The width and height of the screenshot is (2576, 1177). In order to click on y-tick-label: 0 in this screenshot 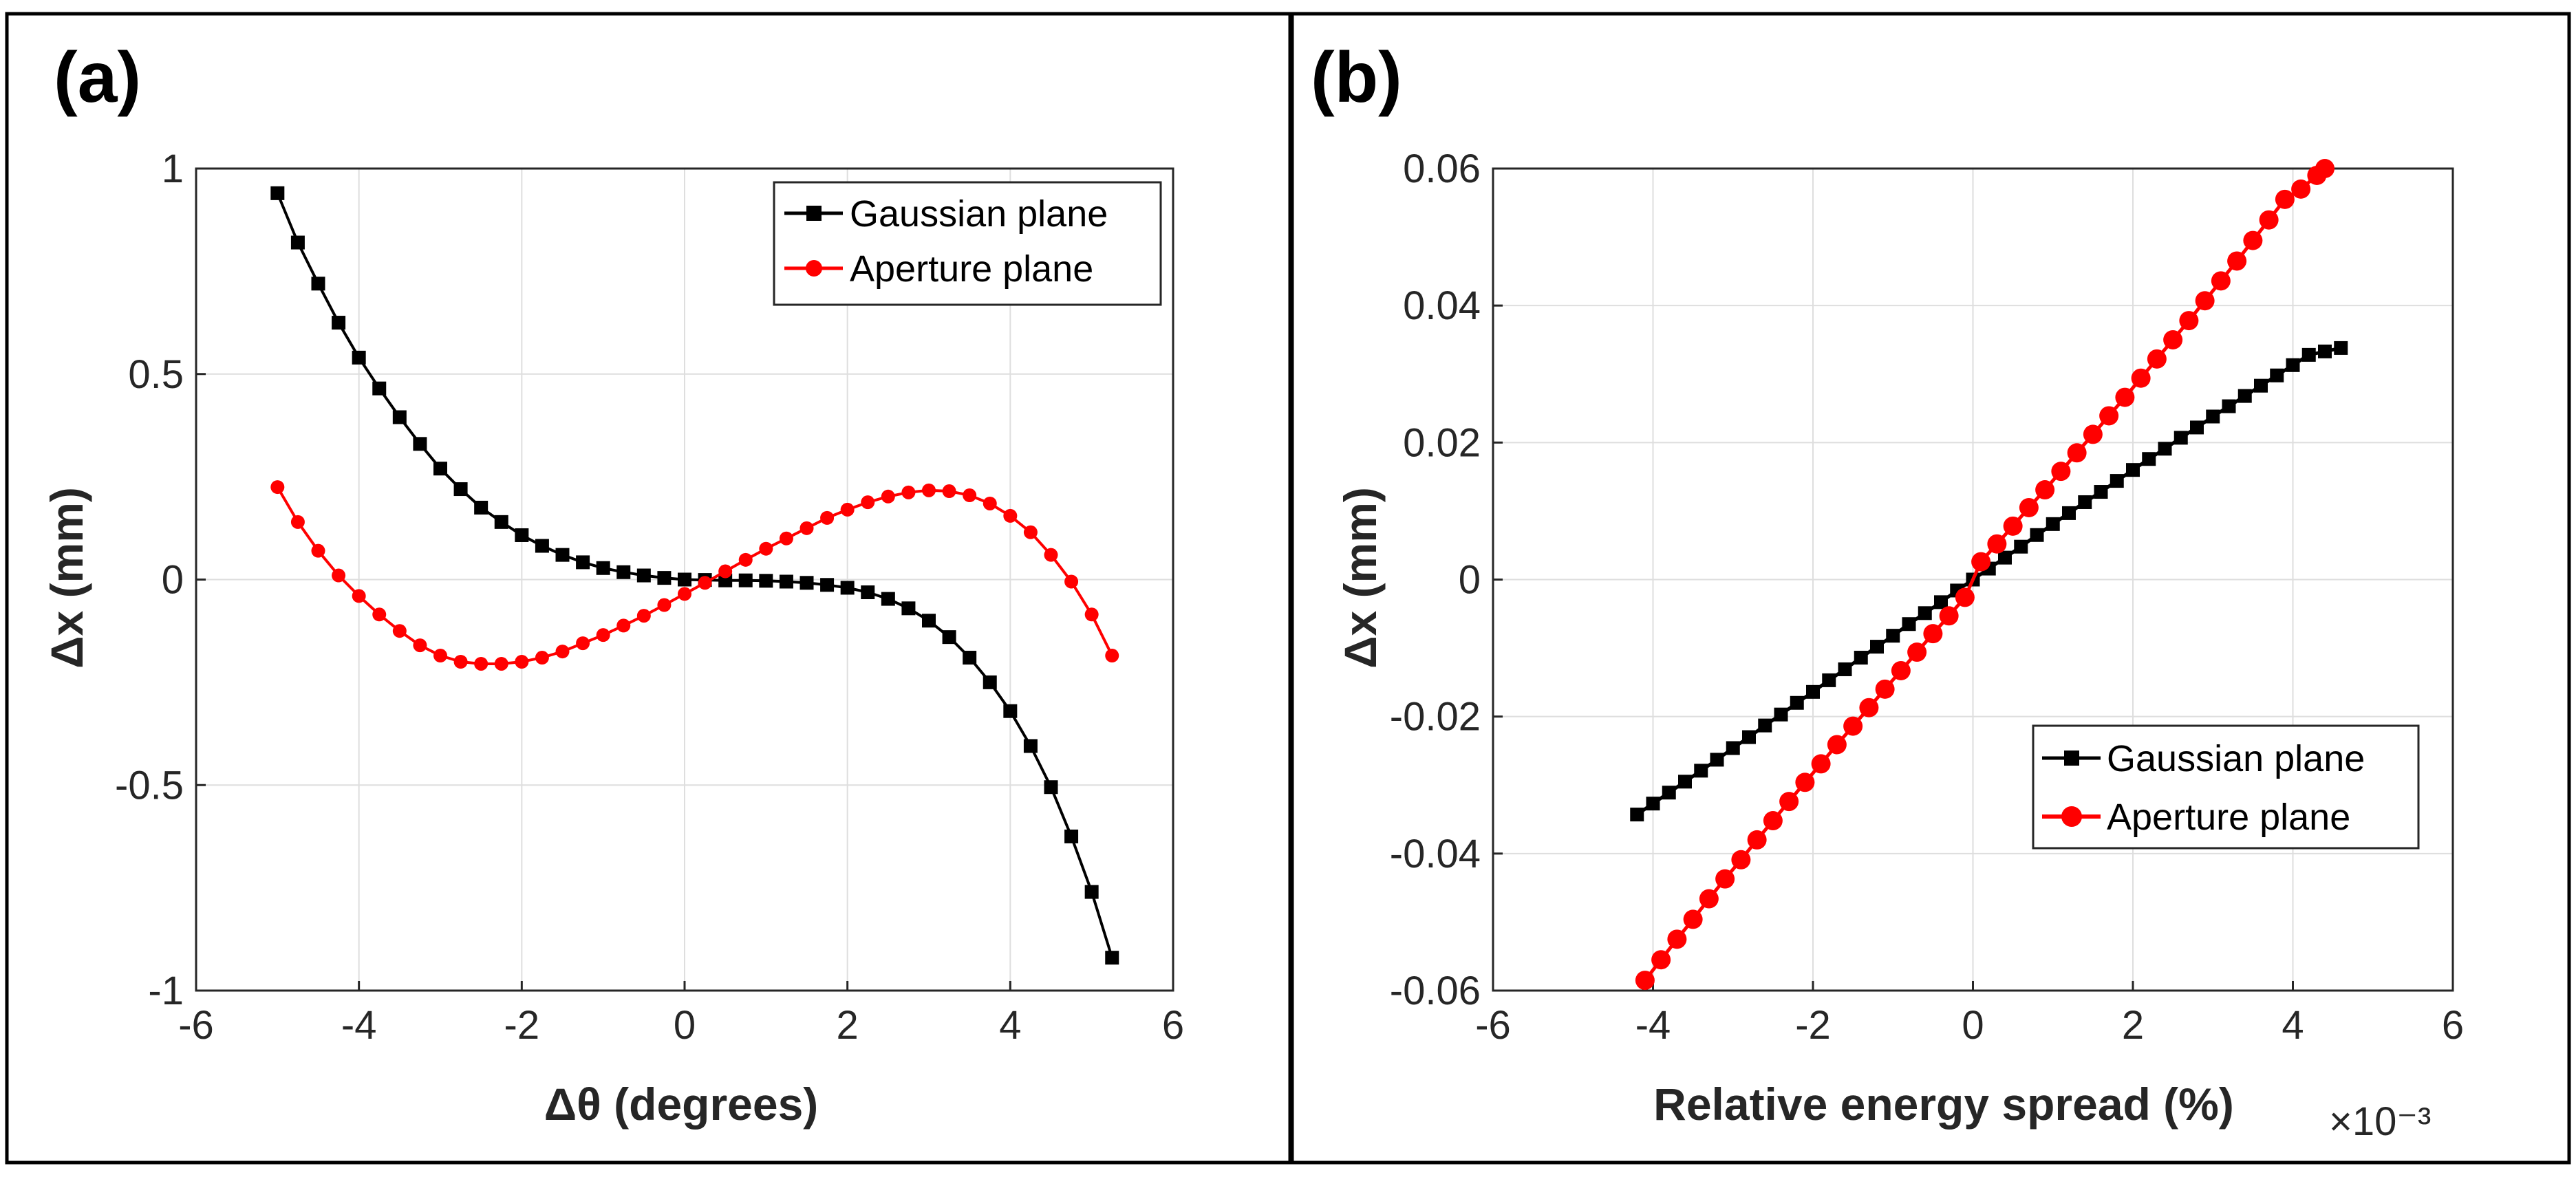, I will do `click(173, 580)`.